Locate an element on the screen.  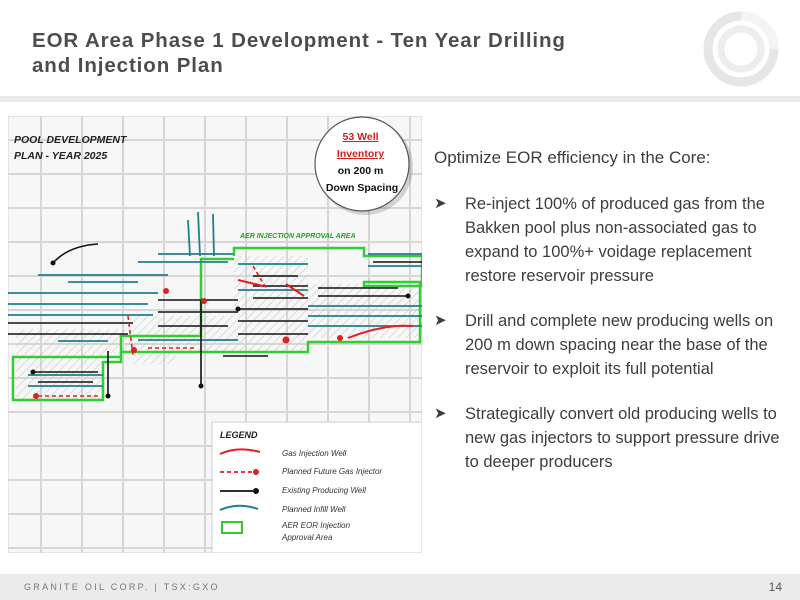
legend-existing-producer: Existing Producing Well is located at coordinates (324, 490).